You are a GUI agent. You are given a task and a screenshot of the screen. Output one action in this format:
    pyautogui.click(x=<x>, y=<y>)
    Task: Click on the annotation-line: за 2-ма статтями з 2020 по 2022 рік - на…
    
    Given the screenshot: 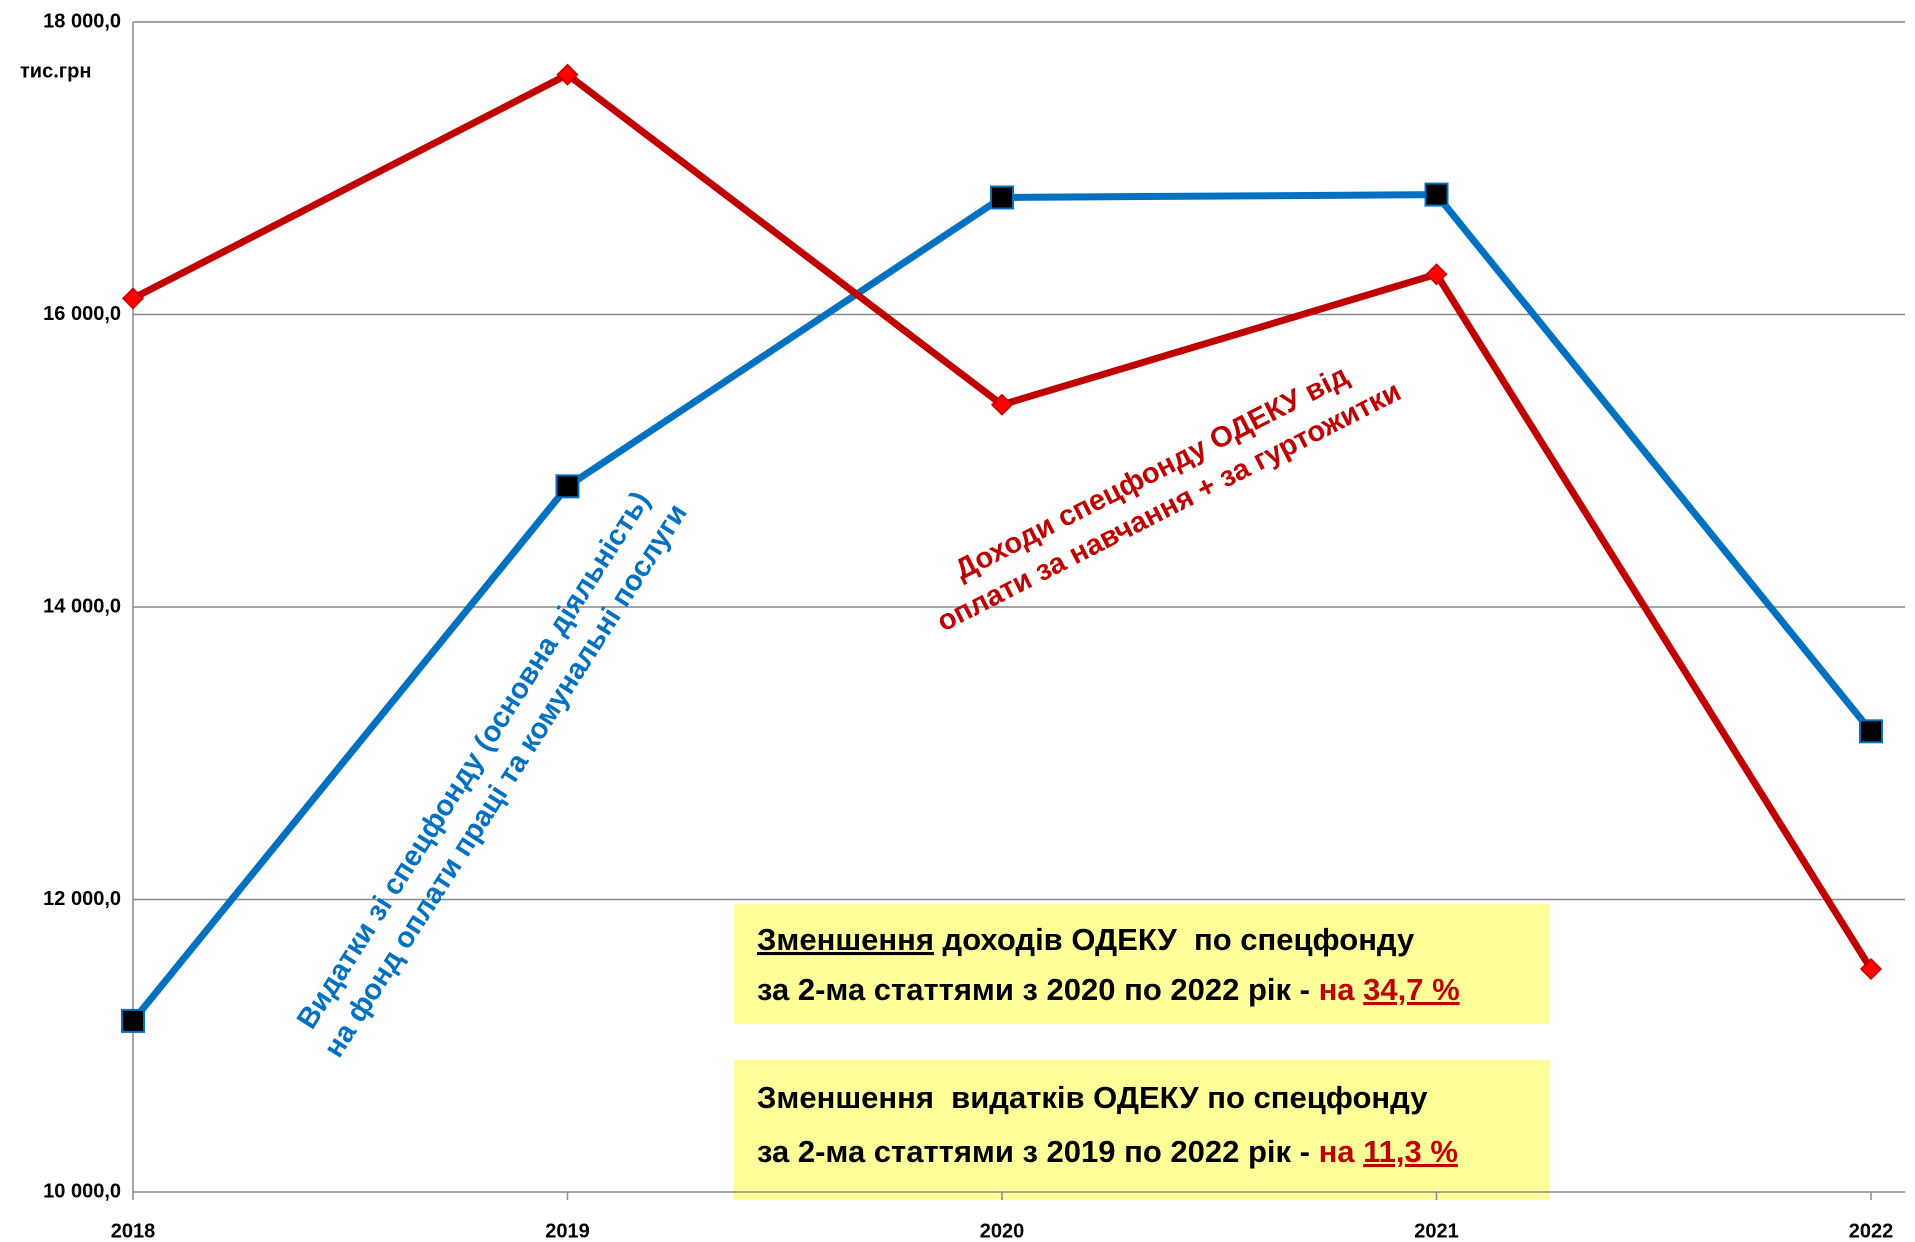 What is the action you would take?
    pyautogui.click(x=1108, y=989)
    